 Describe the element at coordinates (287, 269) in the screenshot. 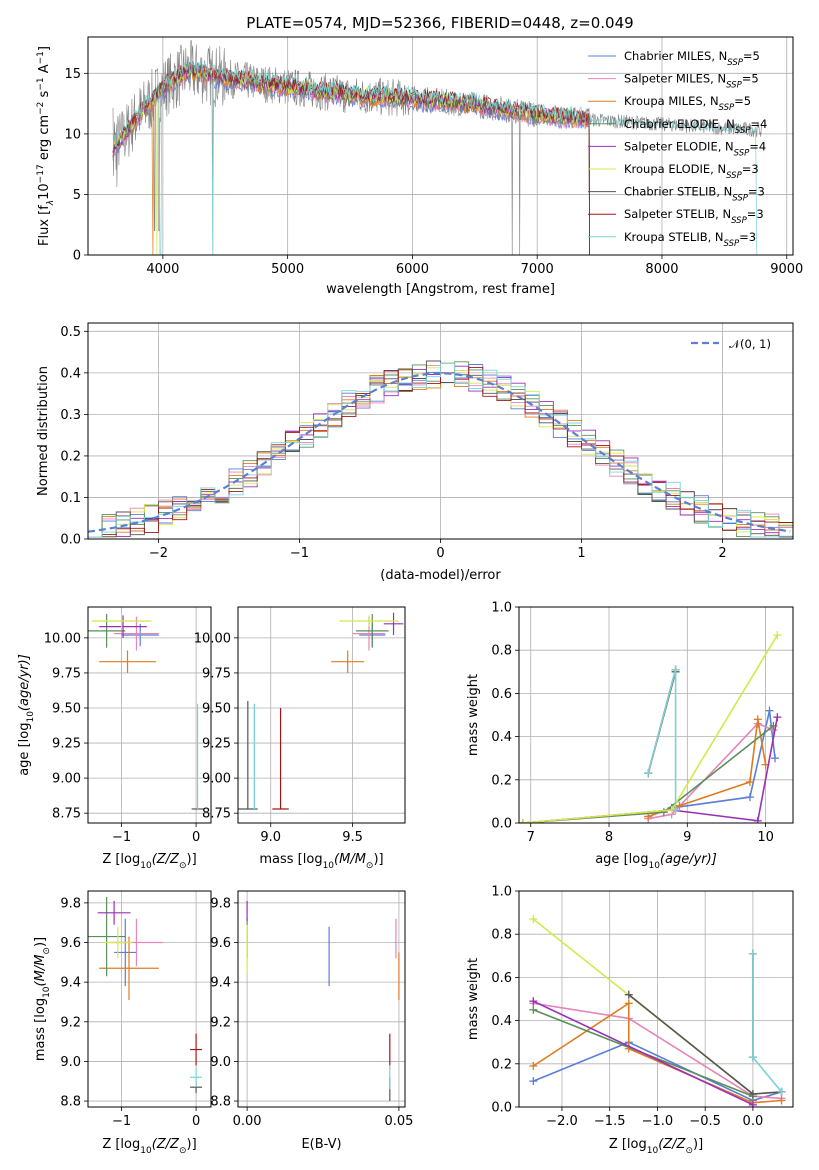

I see `x-tick-label: 5000` at that location.